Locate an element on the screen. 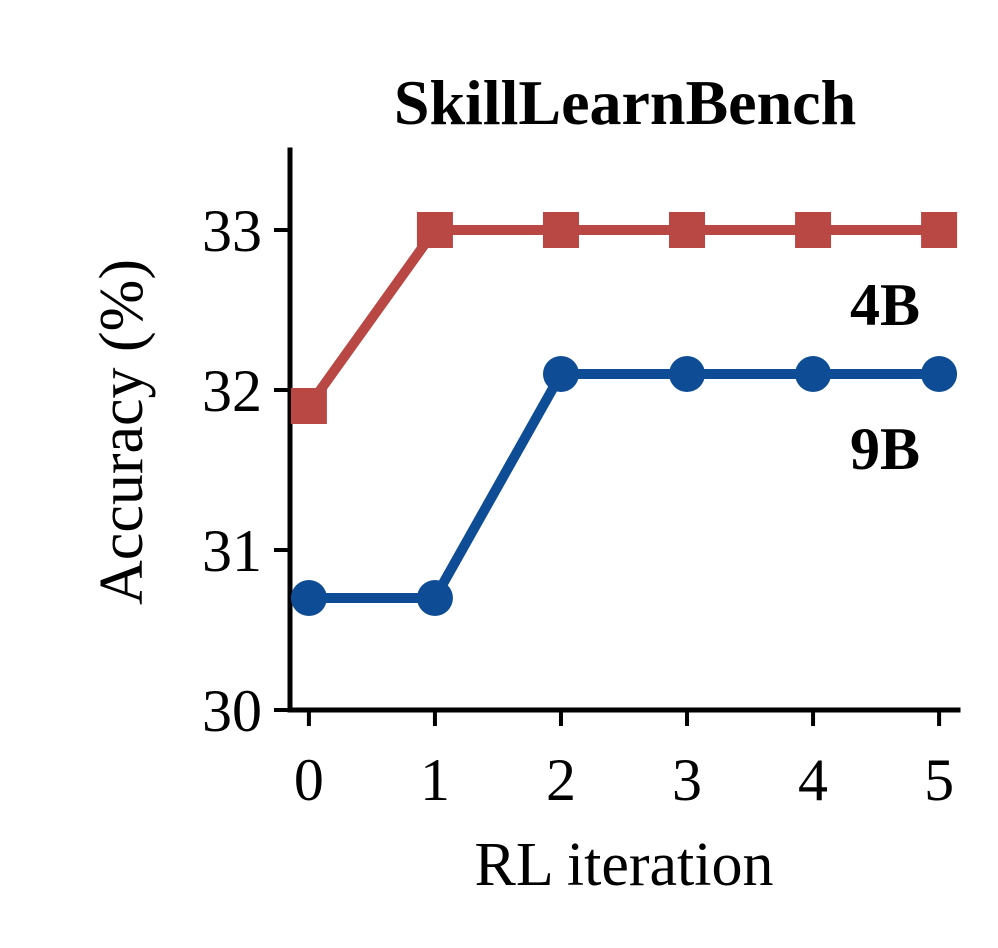 The height and width of the screenshot is (948, 998). series-label-9B: 9B is located at coordinates (885, 449).